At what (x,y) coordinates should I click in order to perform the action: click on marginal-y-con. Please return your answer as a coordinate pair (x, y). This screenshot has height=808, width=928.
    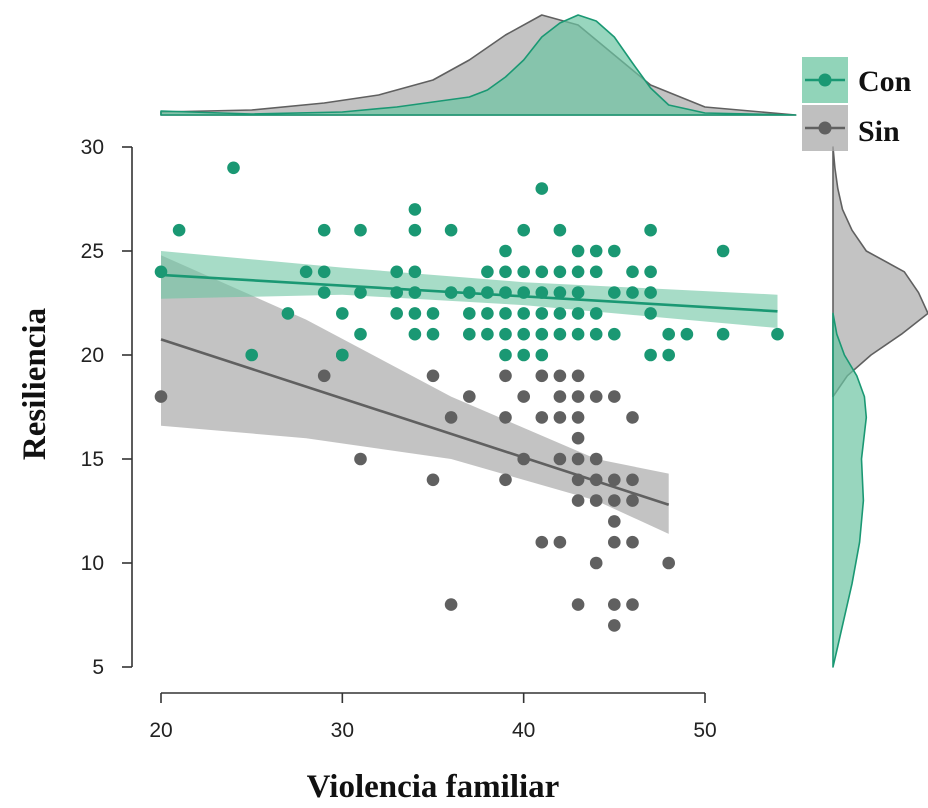
    Looking at the image, I should click on (850, 490).